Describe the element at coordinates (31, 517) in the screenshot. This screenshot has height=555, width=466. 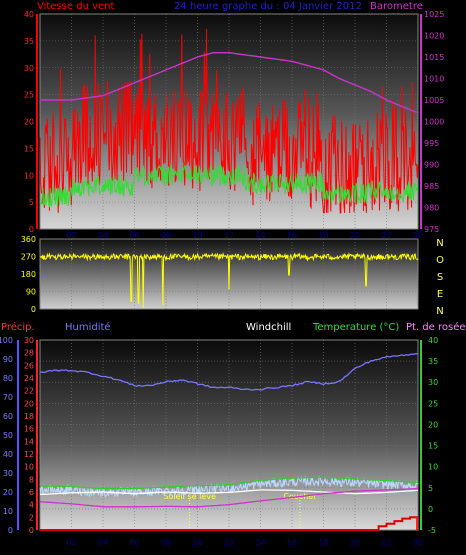
I see `precip-tick-label: 2` at that location.